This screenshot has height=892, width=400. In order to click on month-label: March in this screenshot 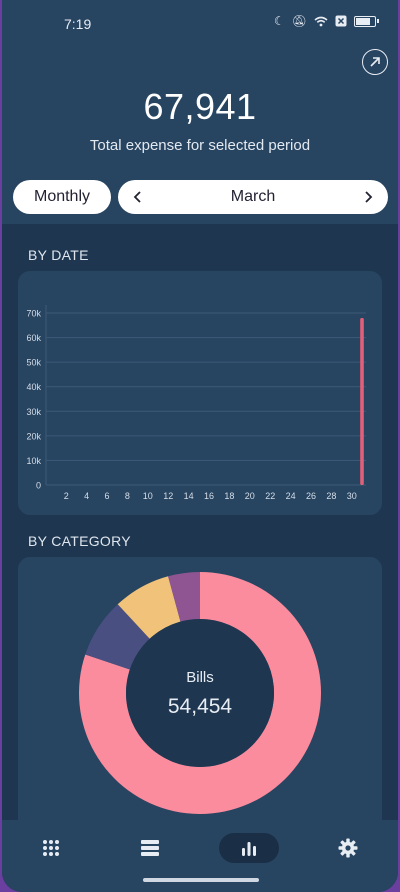, I will do `click(253, 196)`.